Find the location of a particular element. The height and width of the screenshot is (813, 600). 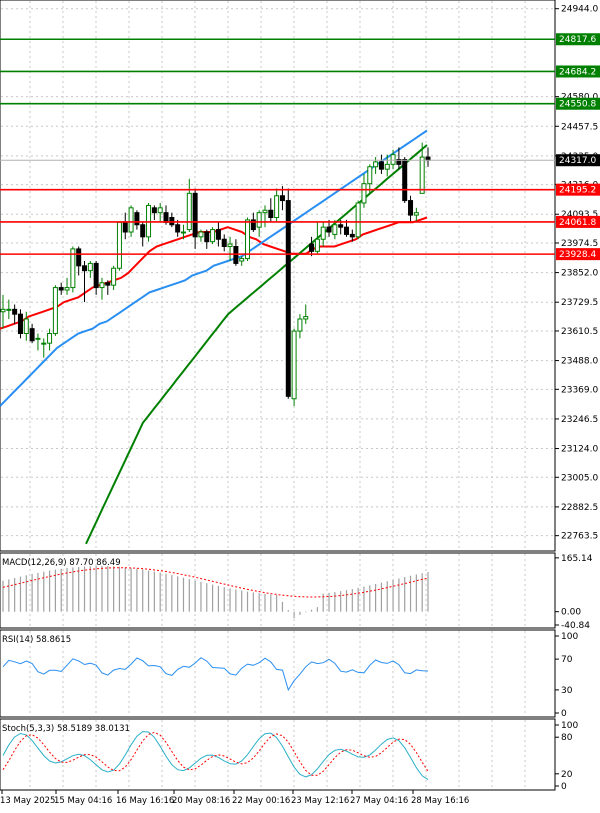

y-tick-label: 23729.5 is located at coordinates (579, 303).